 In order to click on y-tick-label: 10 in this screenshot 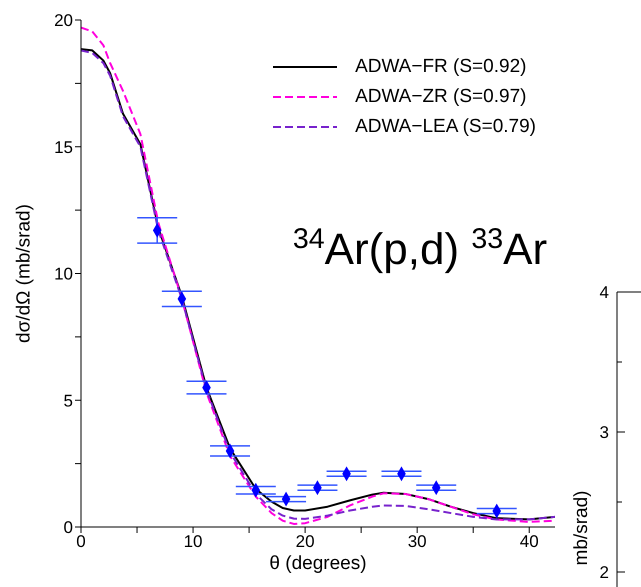, I will do `click(63, 274)`.